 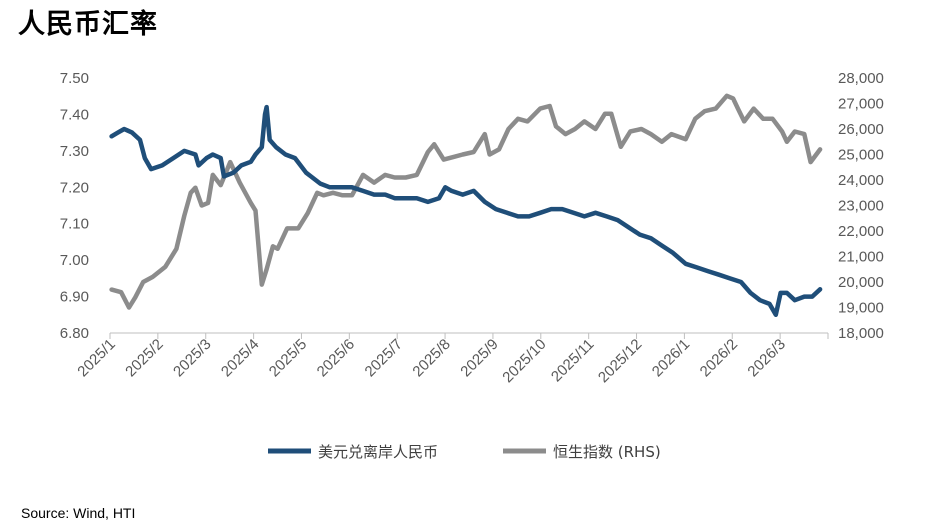 What do you see at coordinates (96, 358) in the screenshot?
I see `x-tick-label: 2025/1` at bounding box center [96, 358].